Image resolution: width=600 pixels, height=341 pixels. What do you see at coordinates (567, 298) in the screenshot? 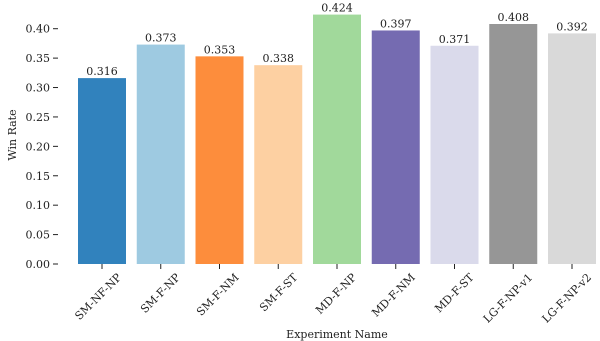
I see `x-tick-label: LG-F-NP-v2` at bounding box center [567, 298].